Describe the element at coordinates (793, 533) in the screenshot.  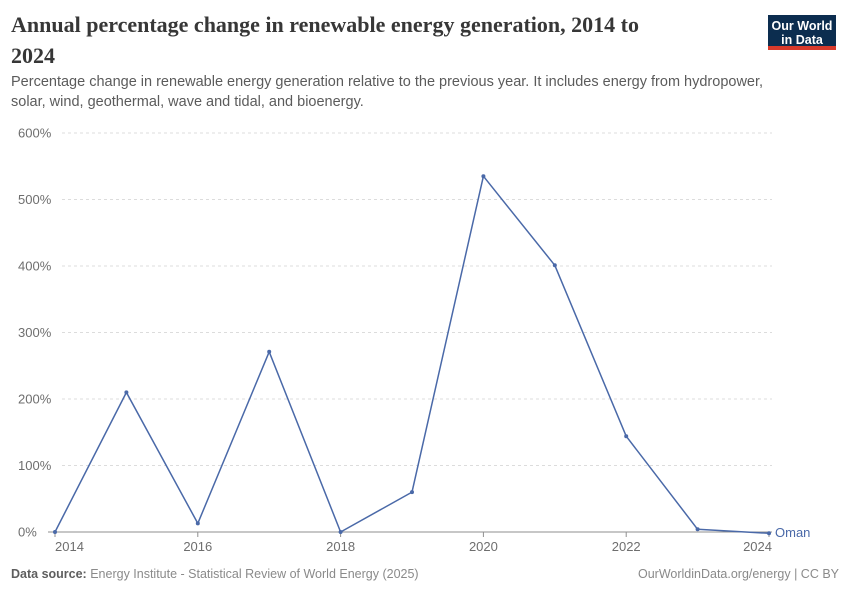
I see `series-label-oman: Oman` at that location.